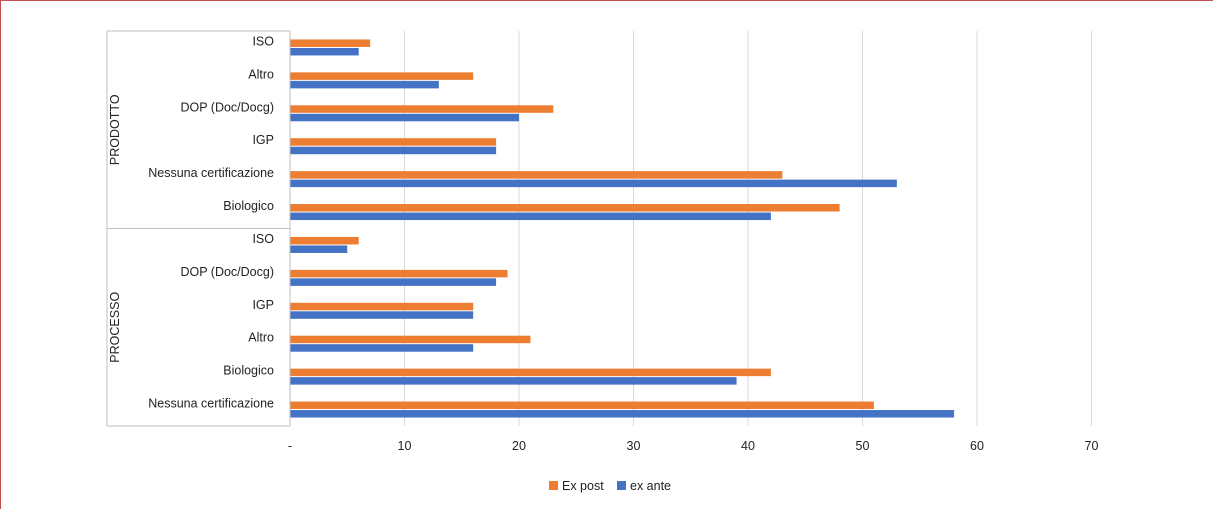 The width and height of the screenshot is (1213, 510). I want to click on x-tick-label-6: 60, so click(977, 446).